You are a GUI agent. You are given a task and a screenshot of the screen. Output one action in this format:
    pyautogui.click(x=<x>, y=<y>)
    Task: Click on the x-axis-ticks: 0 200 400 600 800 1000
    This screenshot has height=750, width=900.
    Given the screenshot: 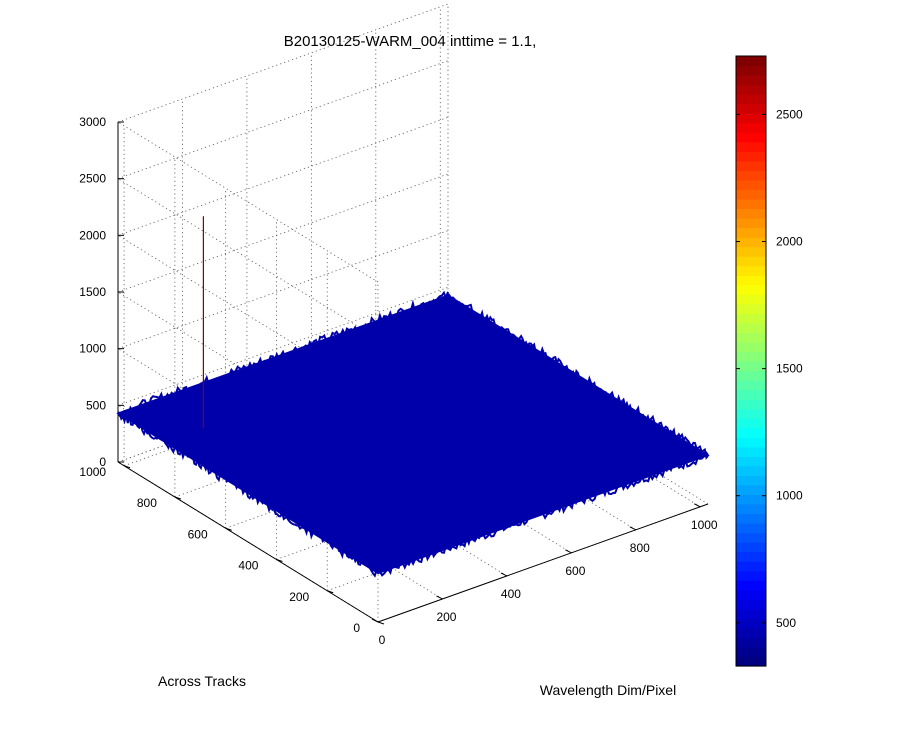 What is the action you would take?
    pyautogui.click(x=544, y=575)
    